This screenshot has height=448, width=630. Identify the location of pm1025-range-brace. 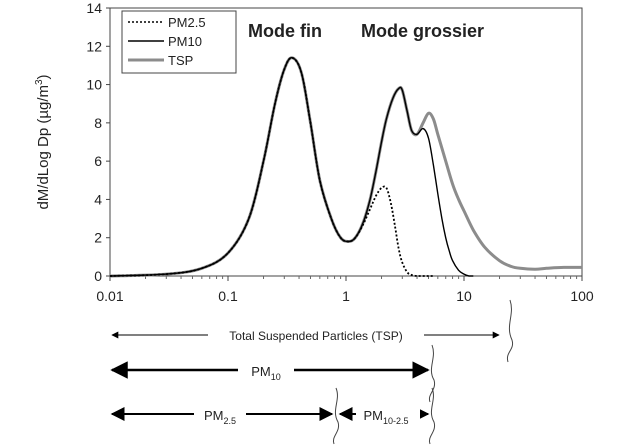
(432, 416).